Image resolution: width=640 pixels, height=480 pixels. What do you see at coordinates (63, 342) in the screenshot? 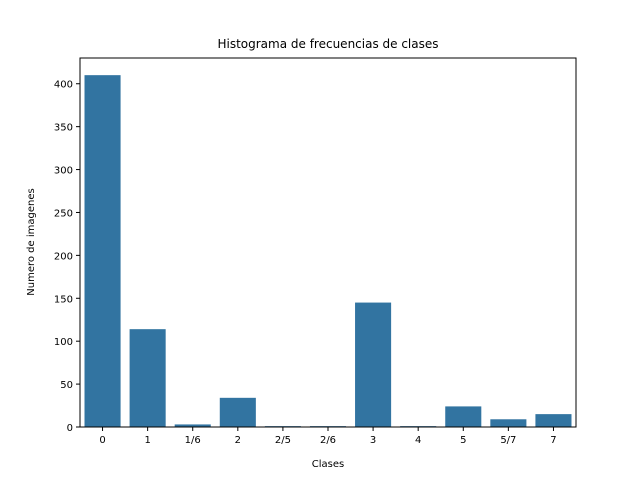
I see `y-tick-label: 100` at bounding box center [63, 342].